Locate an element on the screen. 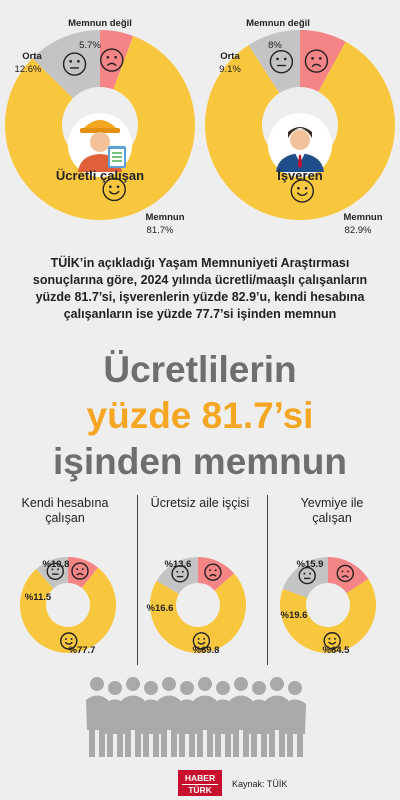 The image size is (400, 800). small2-title: Ücretsiz aile işçisi is located at coordinates (200, 503).